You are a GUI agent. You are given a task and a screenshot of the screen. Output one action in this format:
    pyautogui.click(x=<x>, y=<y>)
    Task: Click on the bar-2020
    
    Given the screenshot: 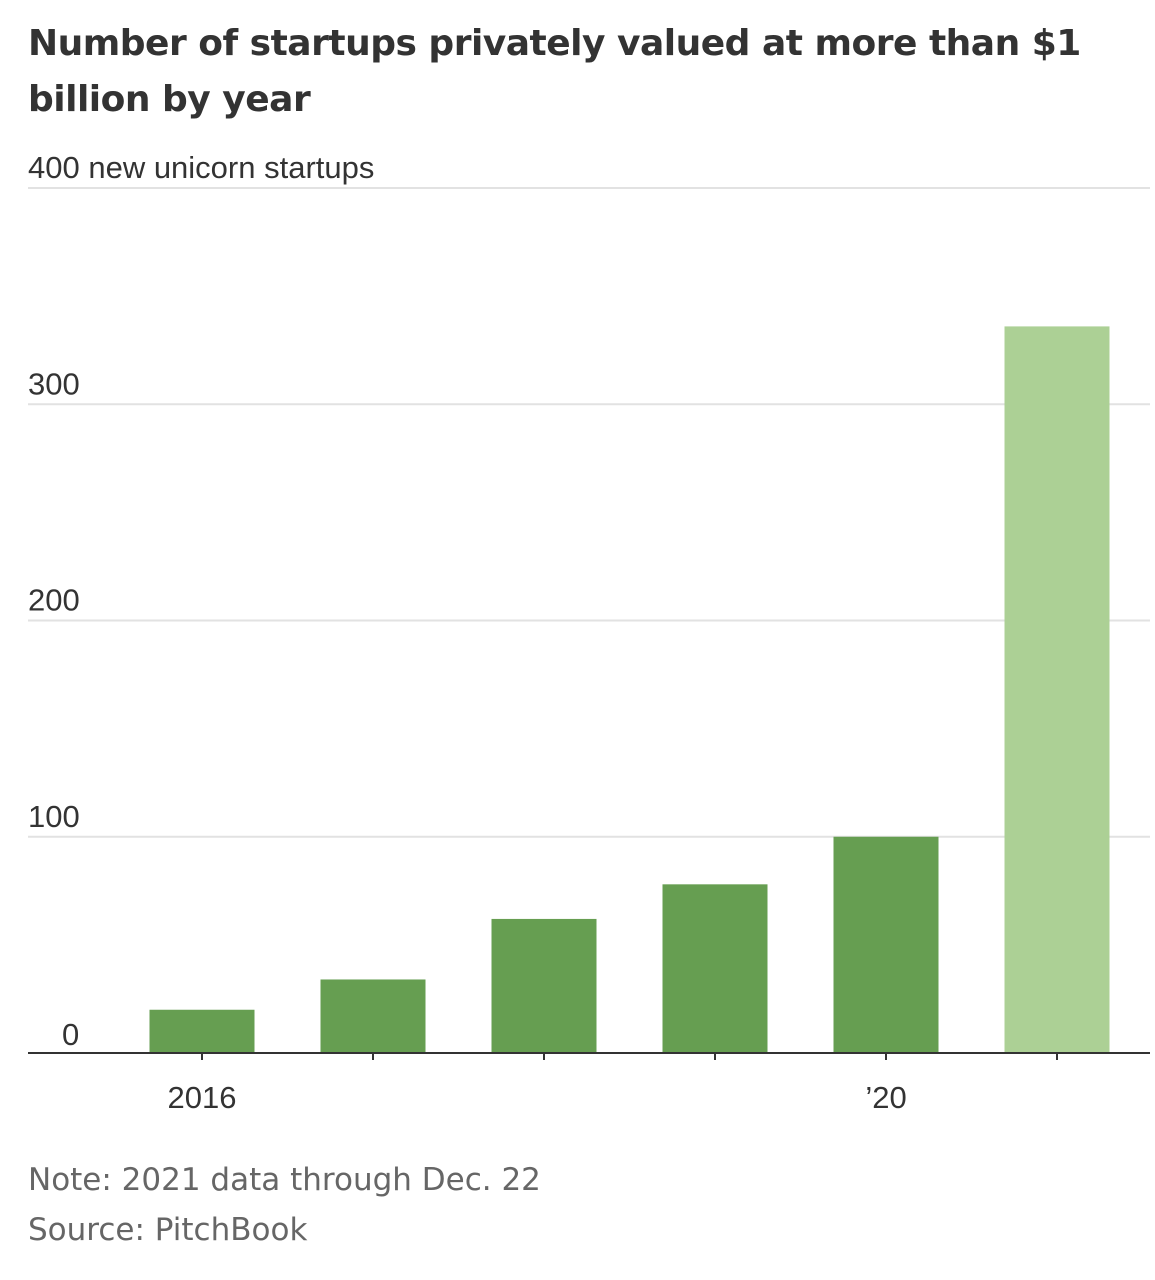 What is the action you would take?
    pyautogui.click(x=886, y=944)
    